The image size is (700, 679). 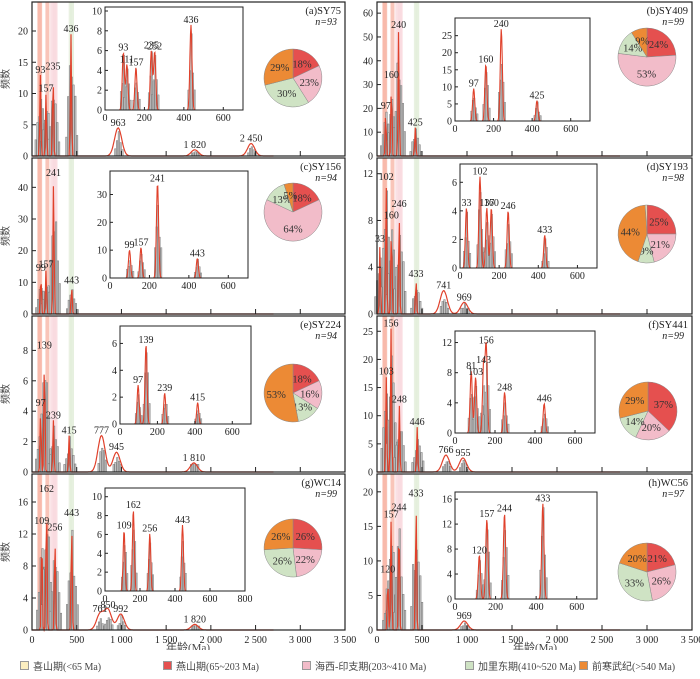 What do you see at coordinates (667, 167) in the screenshot?
I see `panel-label: (d)SY193` at bounding box center [667, 167].